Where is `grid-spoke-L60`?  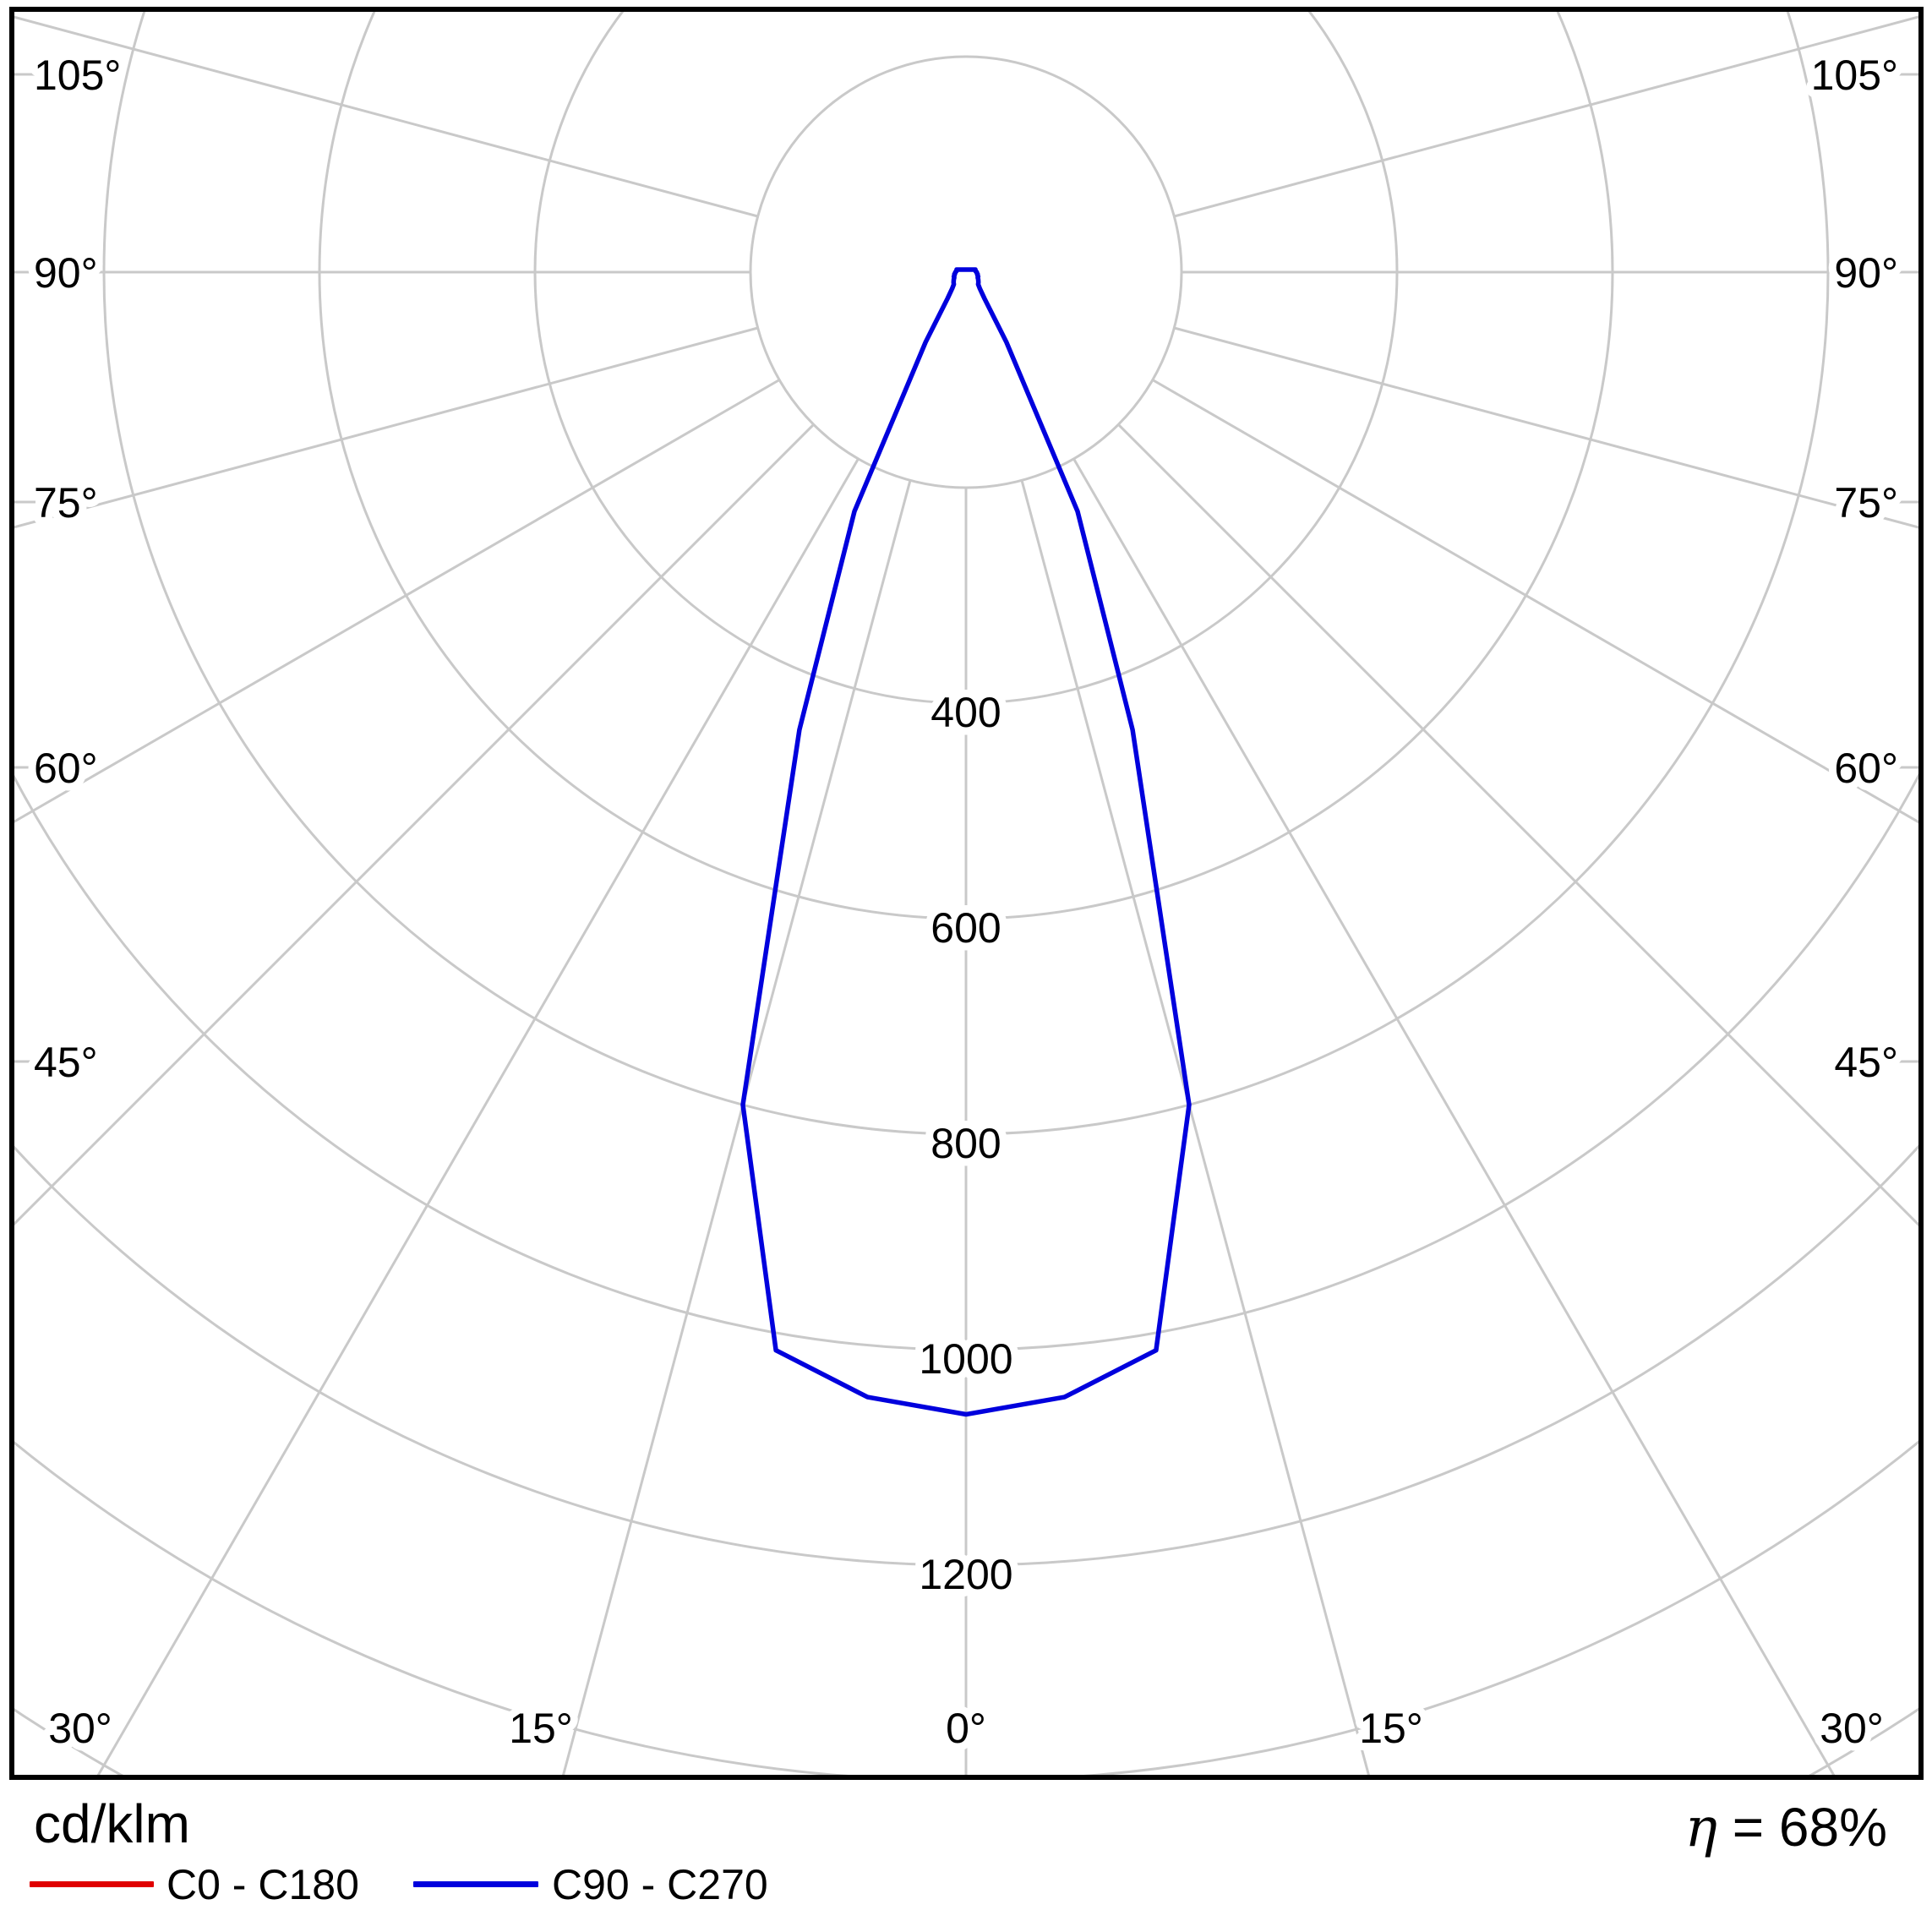
grid-spoke-L60 is located at coordinates (396, 602).